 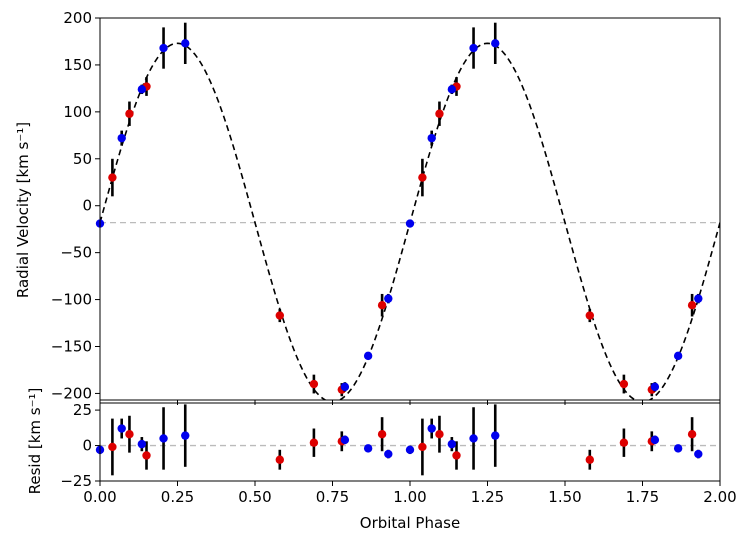 What do you see at coordinates (409, 497) in the screenshot?
I see `x-tick-label: 1.00` at bounding box center [409, 497].